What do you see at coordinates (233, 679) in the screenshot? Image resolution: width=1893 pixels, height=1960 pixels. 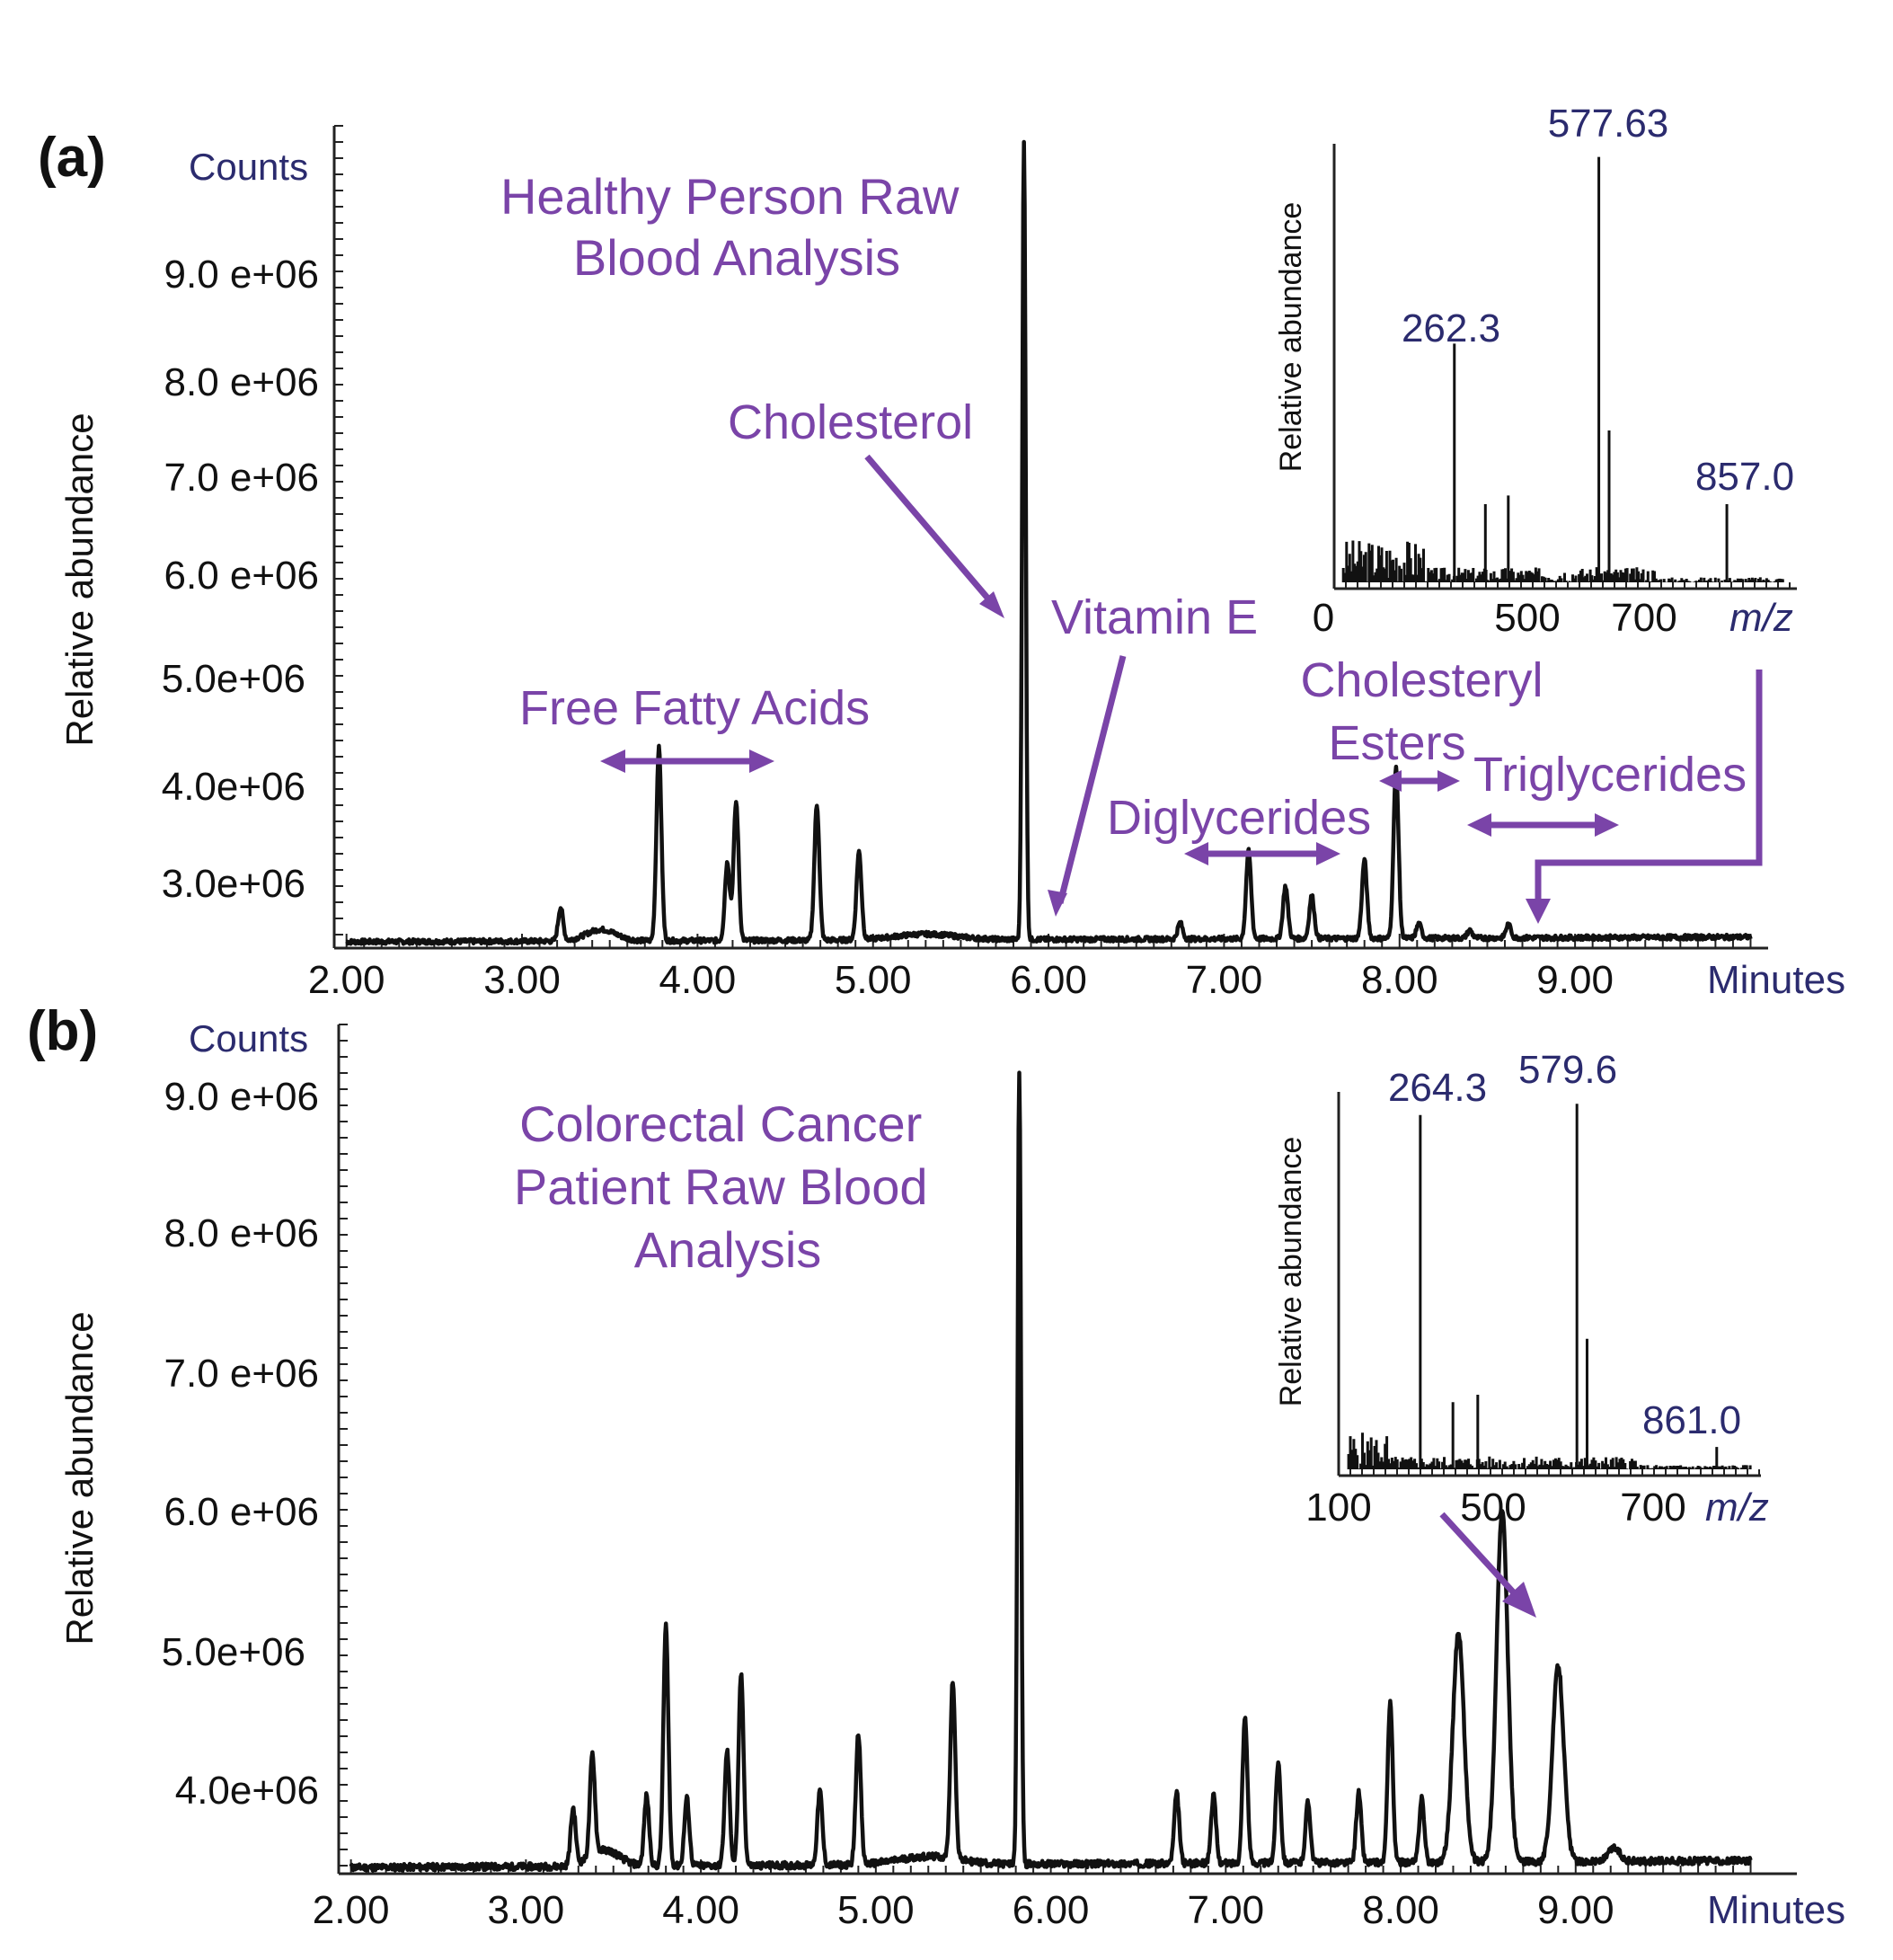 I see `panel-a-ytick-5: 5.0e+06` at bounding box center [233, 679].